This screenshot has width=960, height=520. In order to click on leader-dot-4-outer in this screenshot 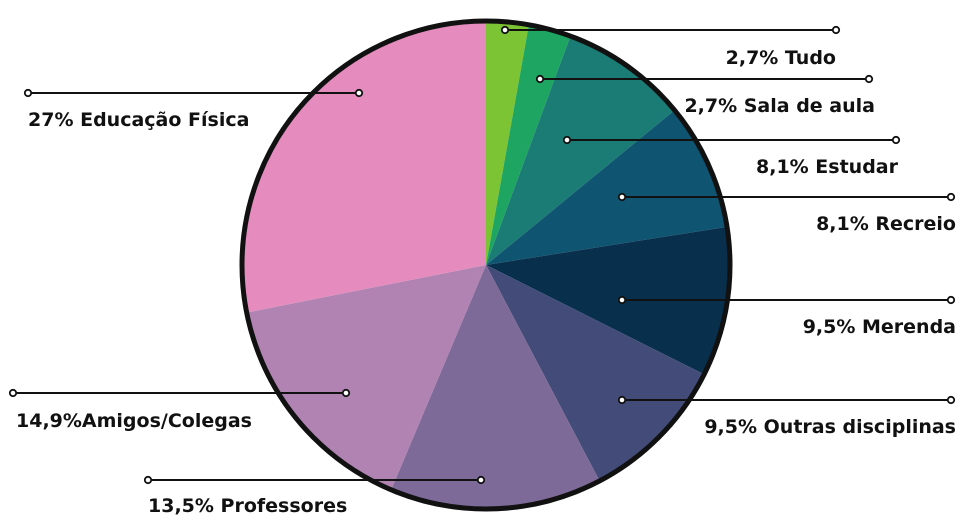, I will do `click(951, 197)`.